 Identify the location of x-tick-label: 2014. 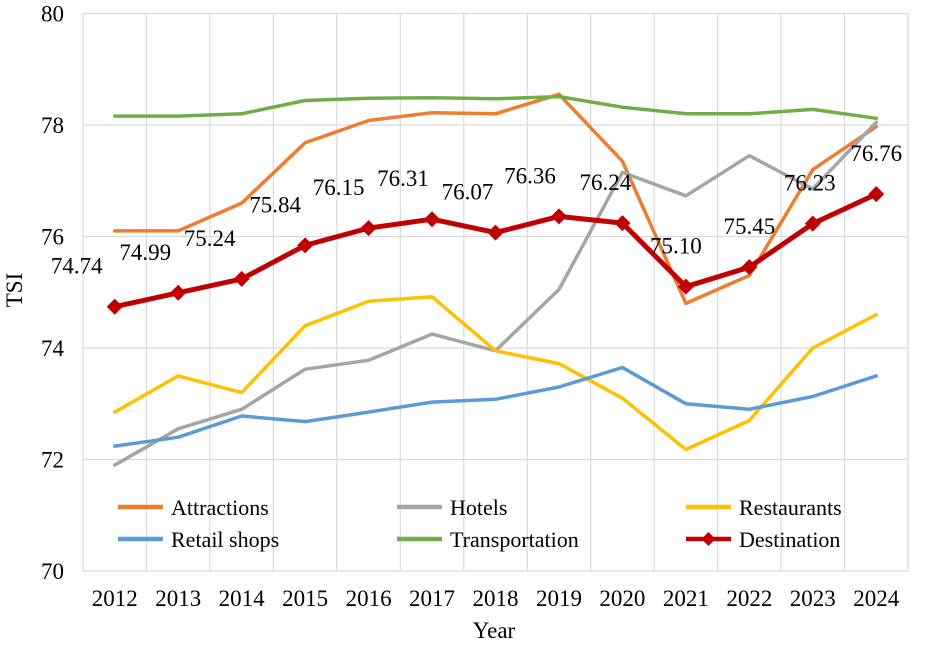
(242, 598).